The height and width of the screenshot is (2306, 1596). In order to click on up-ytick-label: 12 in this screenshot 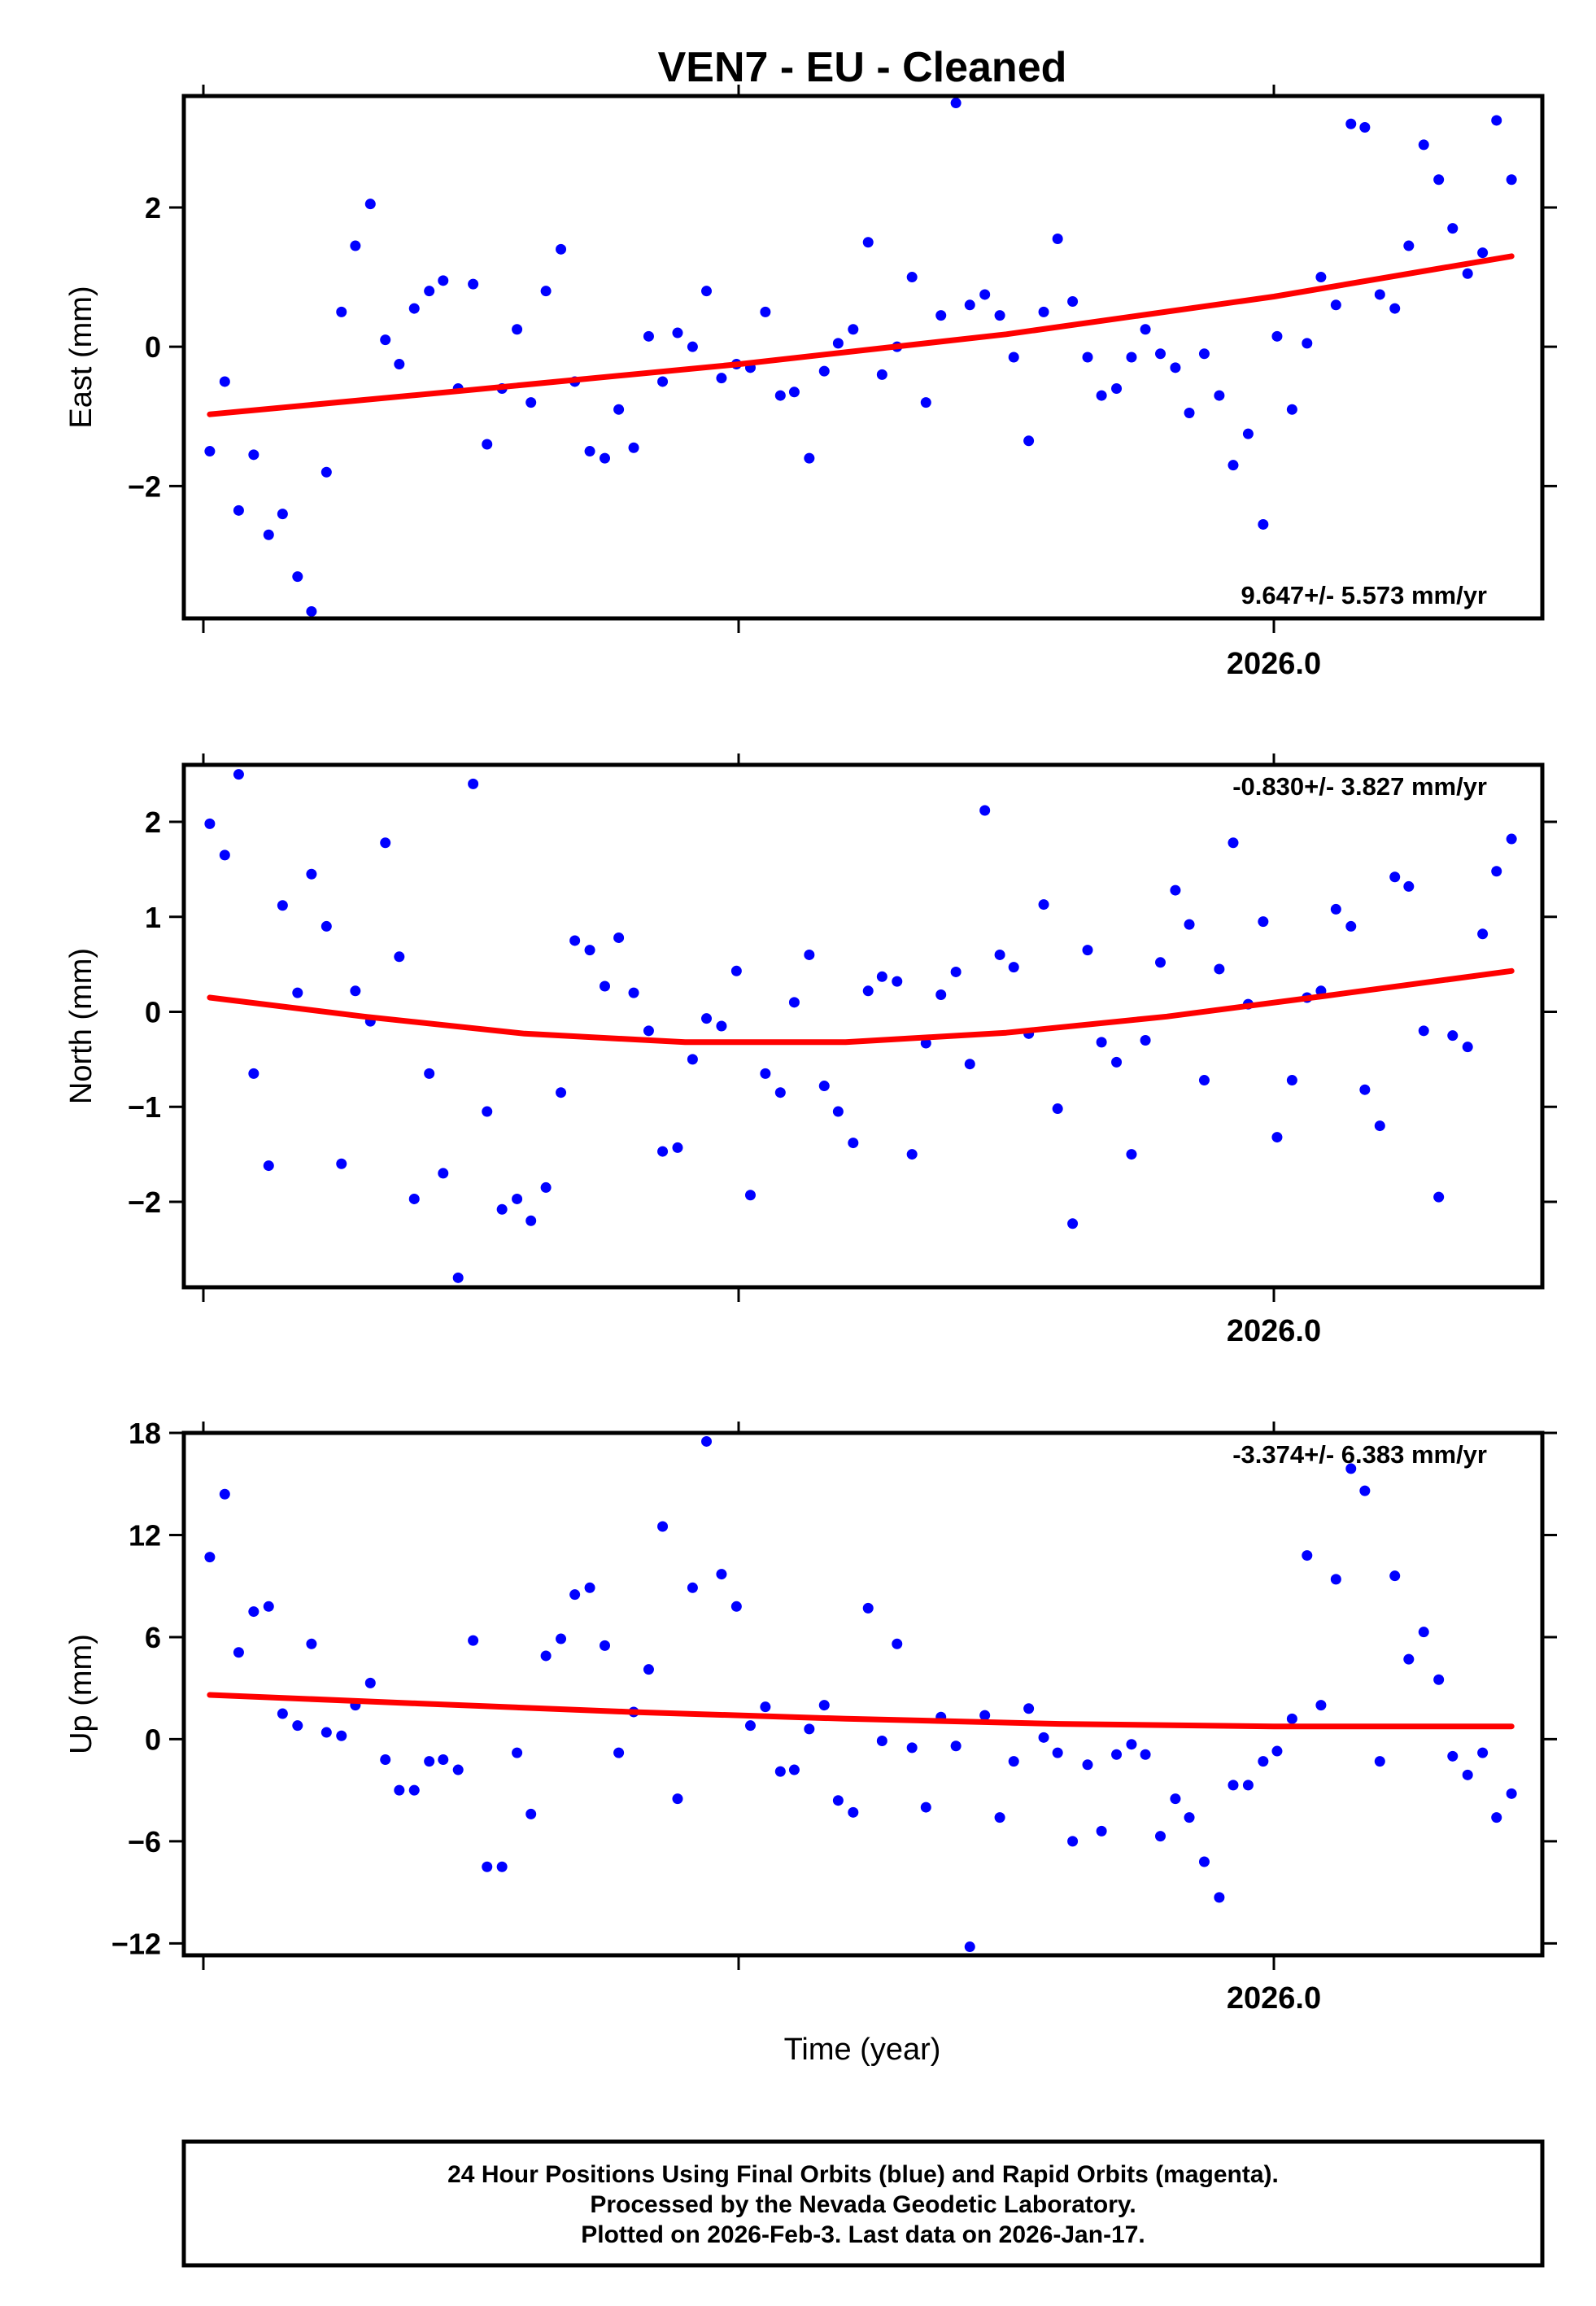, I will do `click(145, 1535)`.